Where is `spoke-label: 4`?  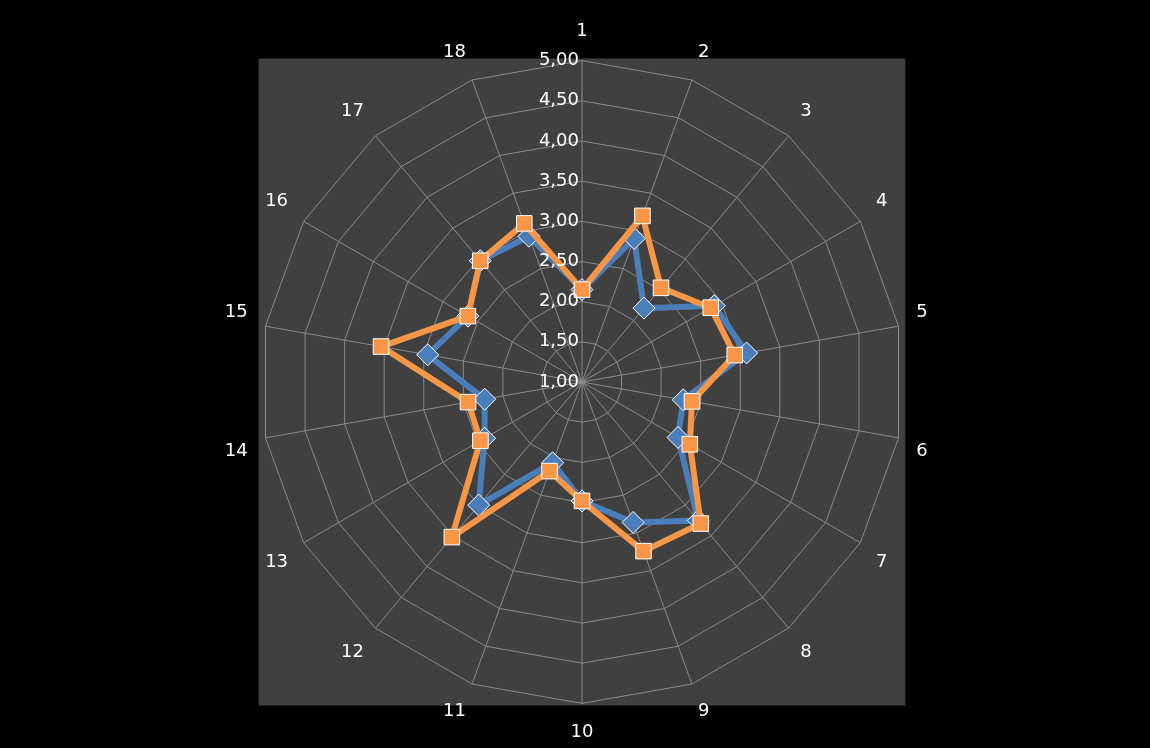 spoke-label: 4 is located at coordinates (881, 200).